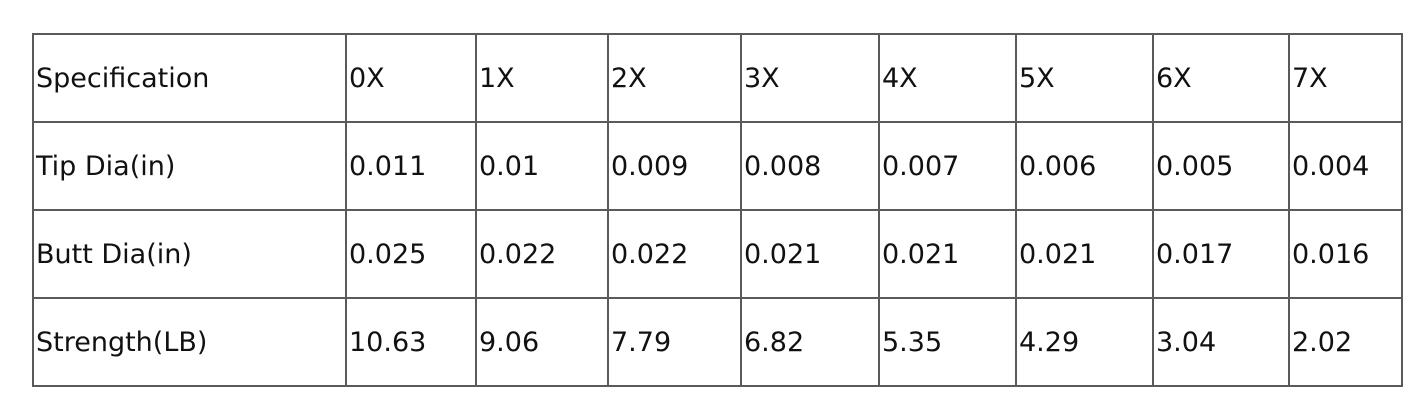 The height and width of the screenshot is (418, 1425). Describe the element at coordinates (411, 254) in the screenshot. I see `table-cell: 0.025` at that location.